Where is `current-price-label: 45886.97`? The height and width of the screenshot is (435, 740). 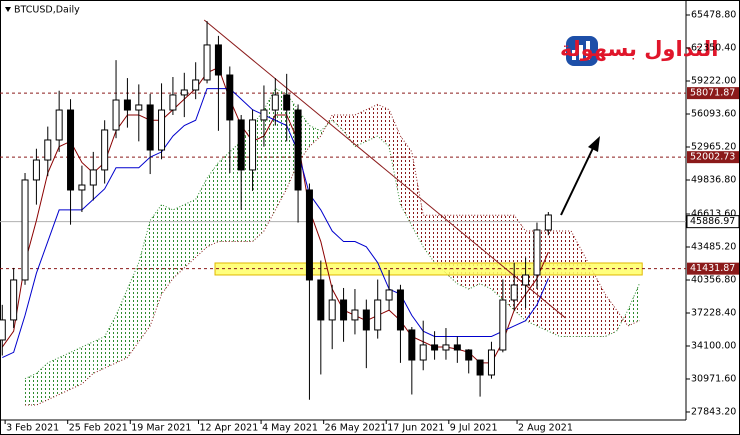
current-price-label: 45886.97 is located at coordinates (712, 221).